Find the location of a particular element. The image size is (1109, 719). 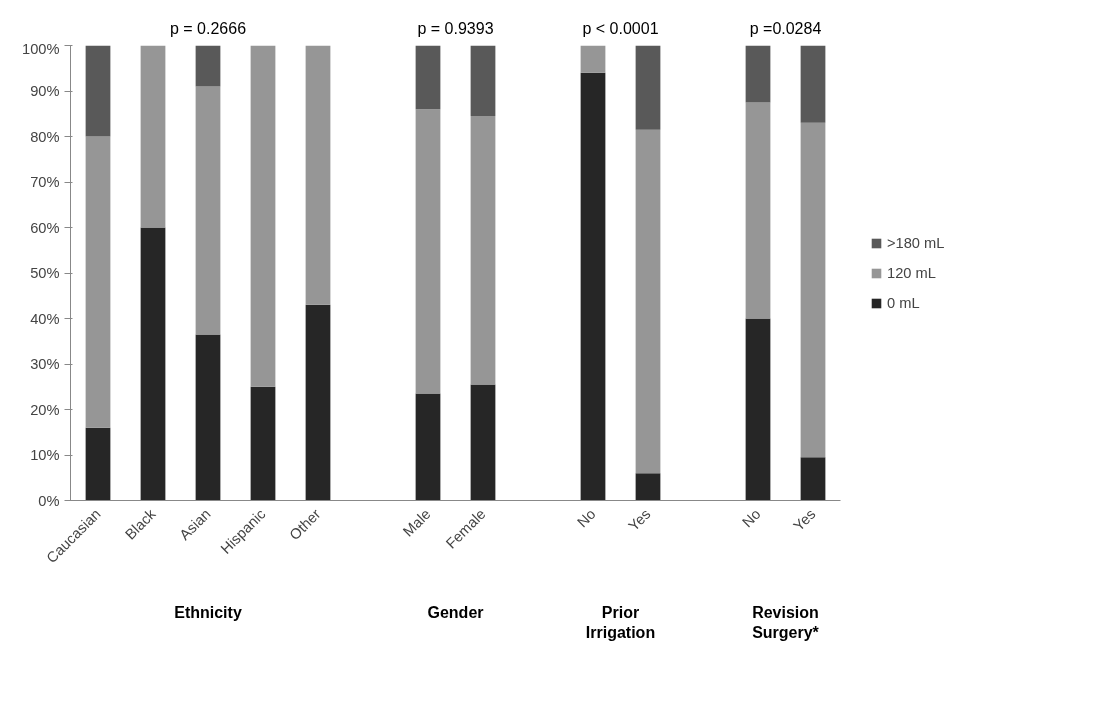

text: p < 0.0001 is located at coordinates (620, 28).